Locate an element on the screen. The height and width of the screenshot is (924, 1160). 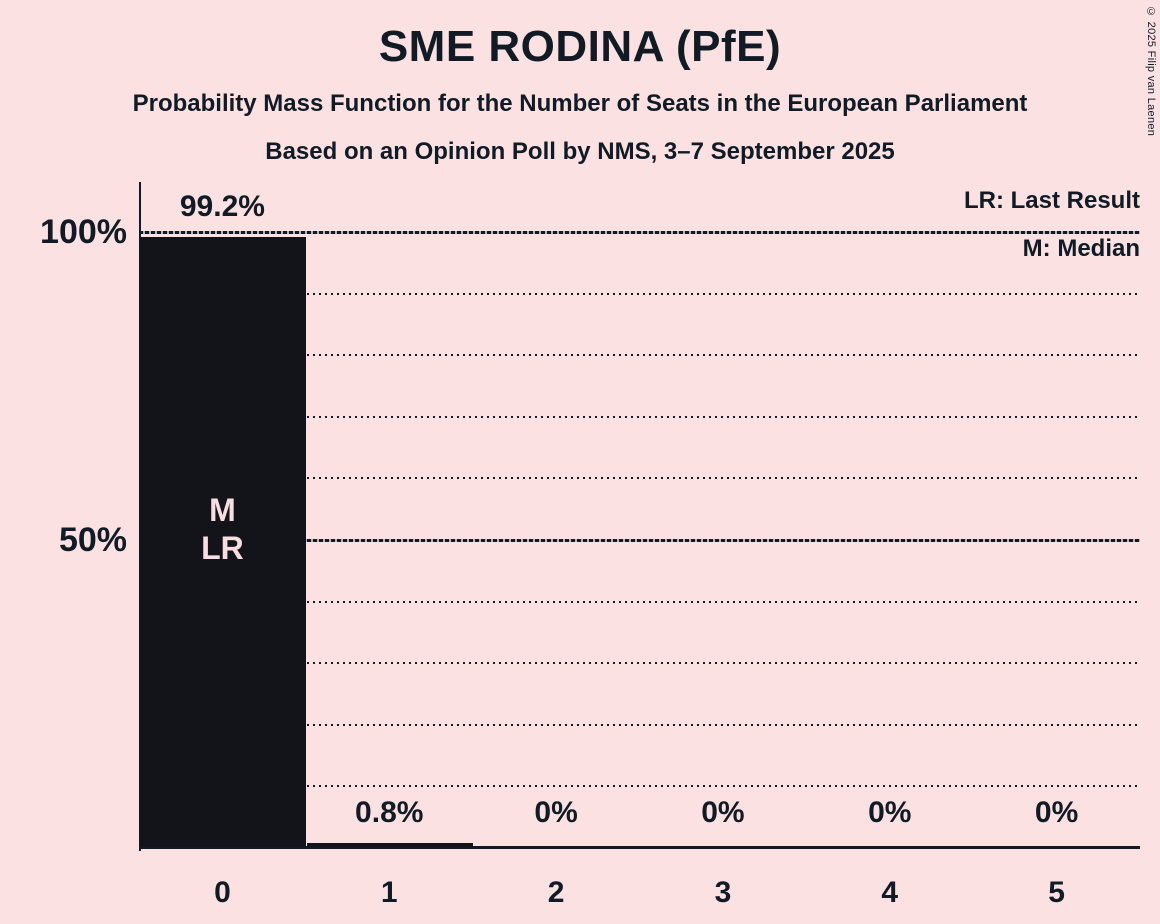
bar-value-label-2: 0% is located at coordinates (556, 812).